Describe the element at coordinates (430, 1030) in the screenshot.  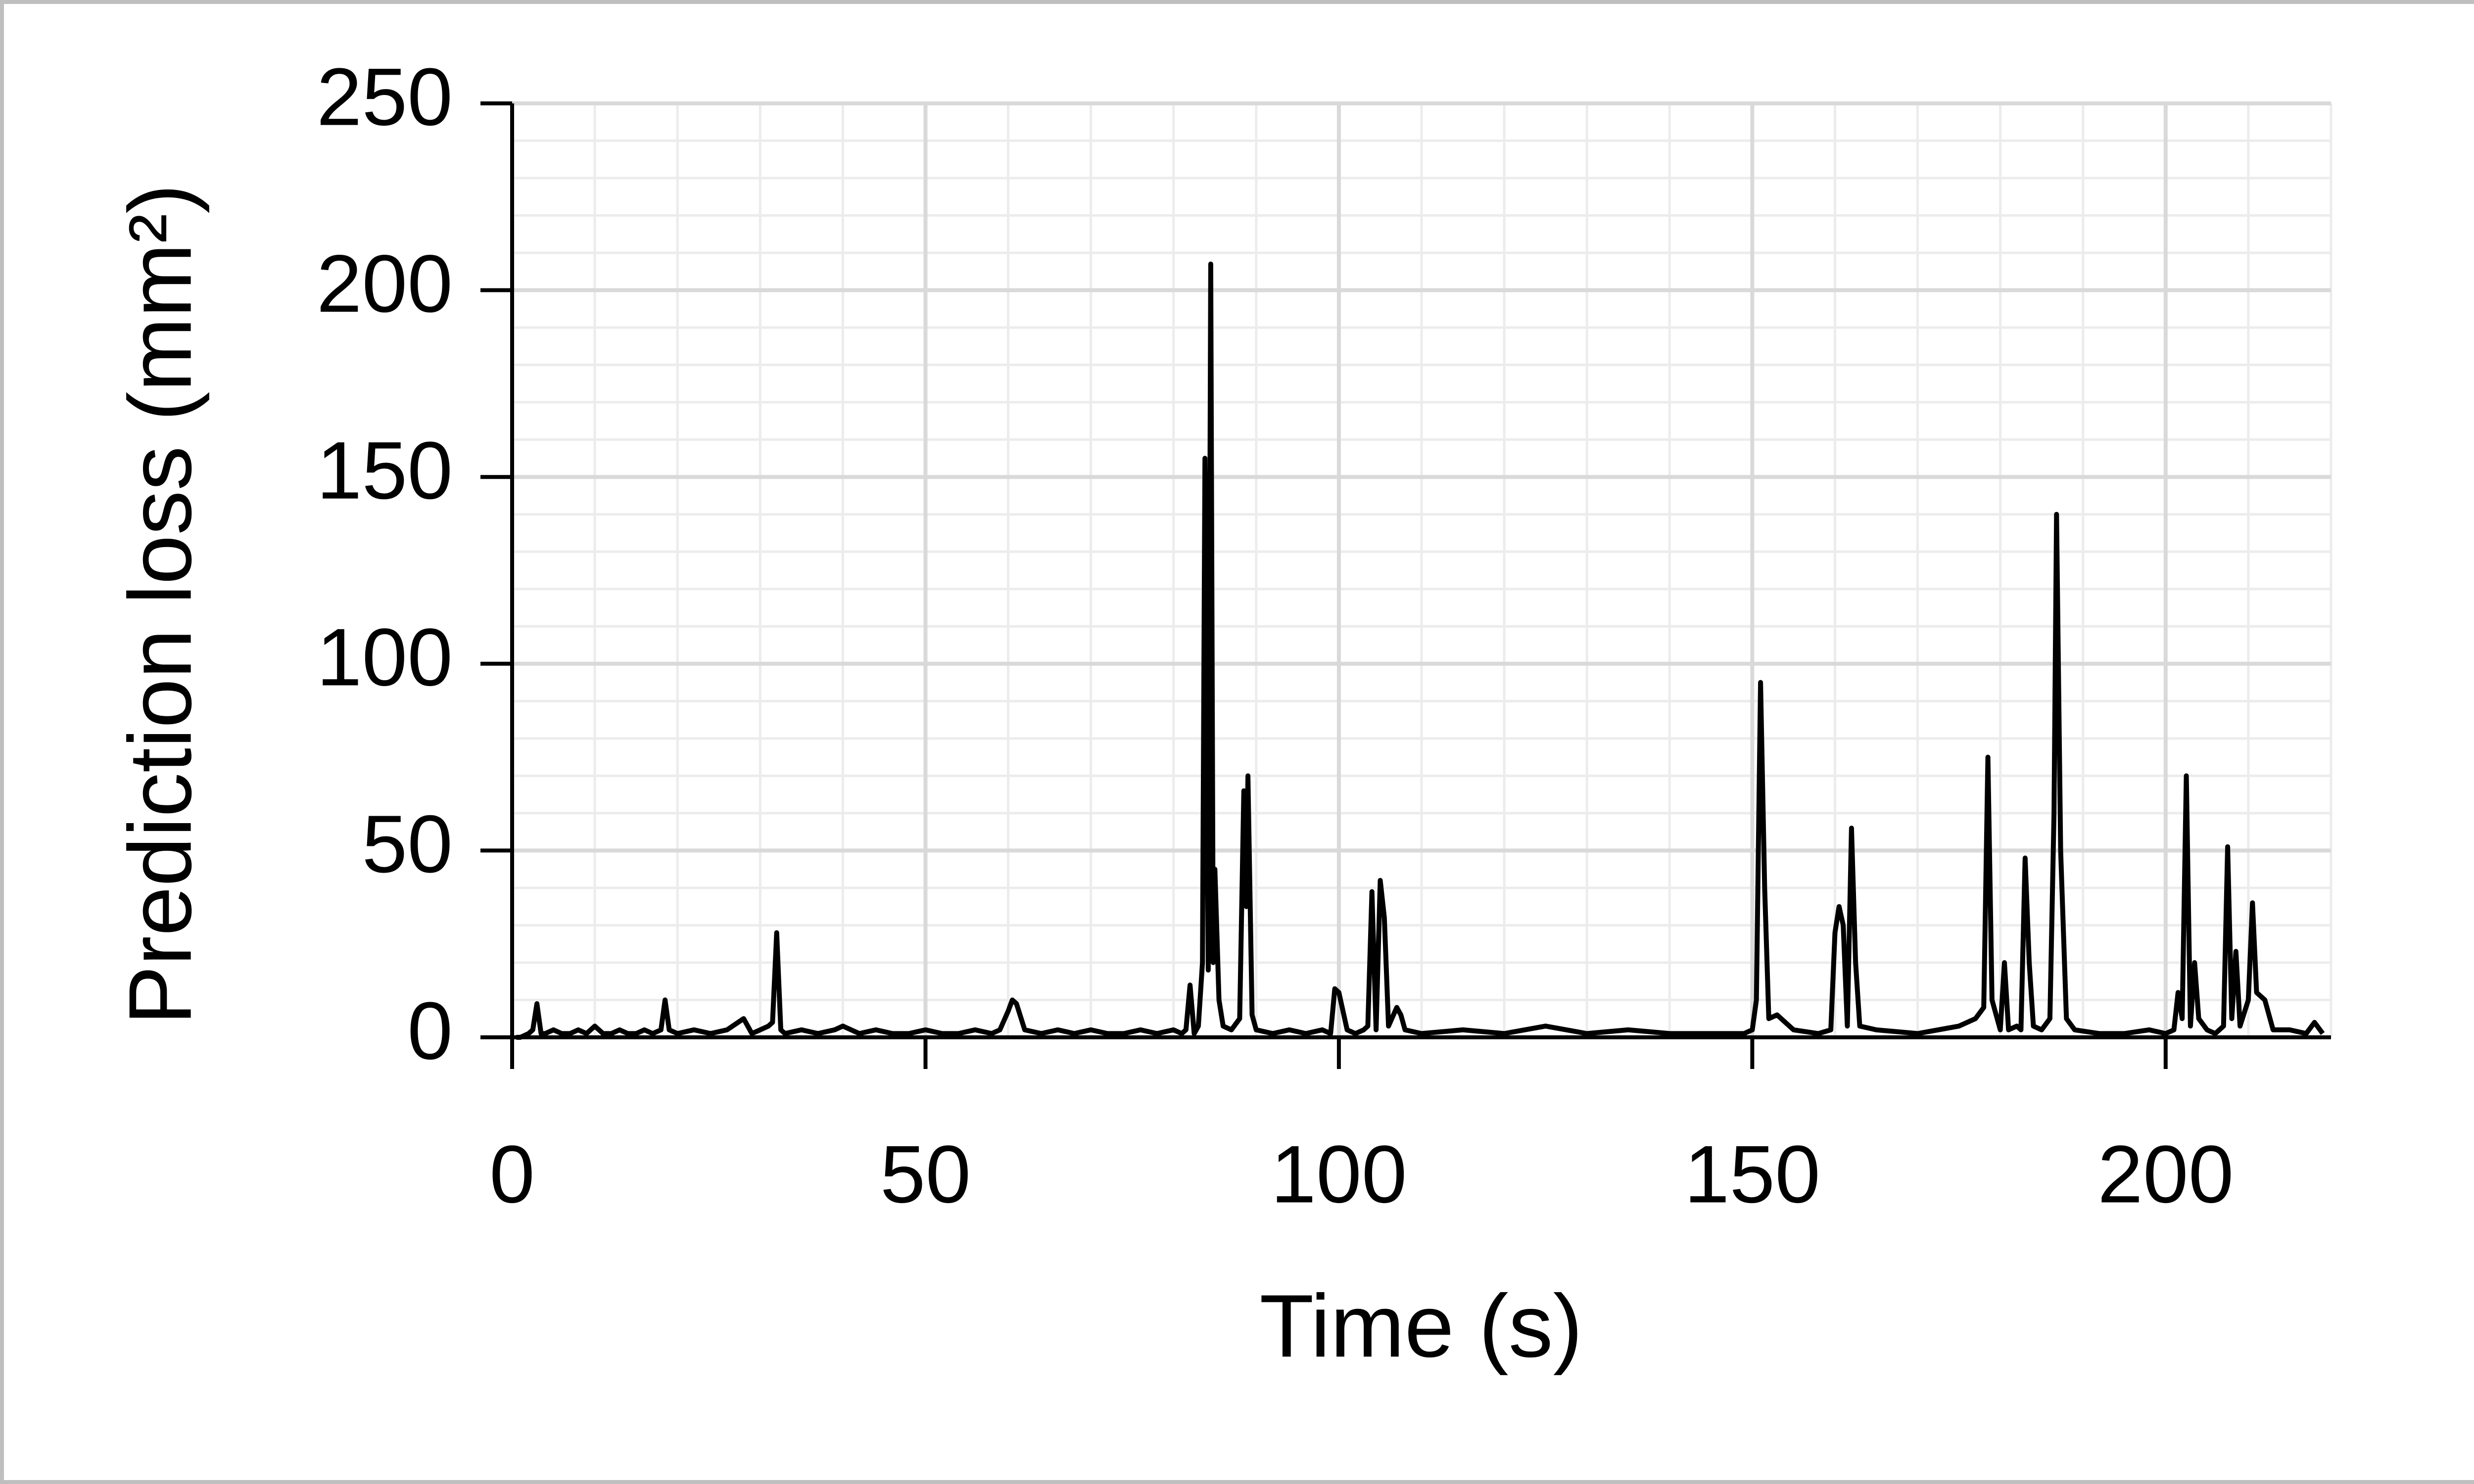
I see `y-tick-label: 0` at that location.